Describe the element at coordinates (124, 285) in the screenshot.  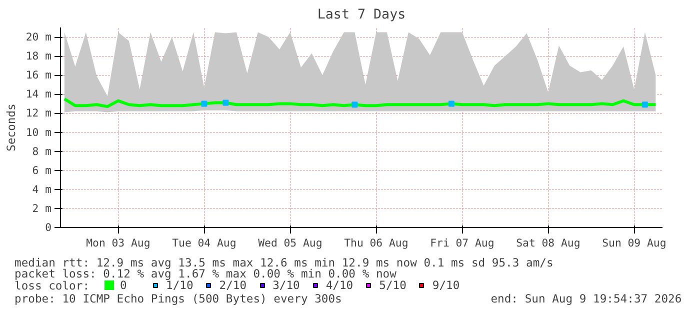
I see `legend-label: 0` at that location.